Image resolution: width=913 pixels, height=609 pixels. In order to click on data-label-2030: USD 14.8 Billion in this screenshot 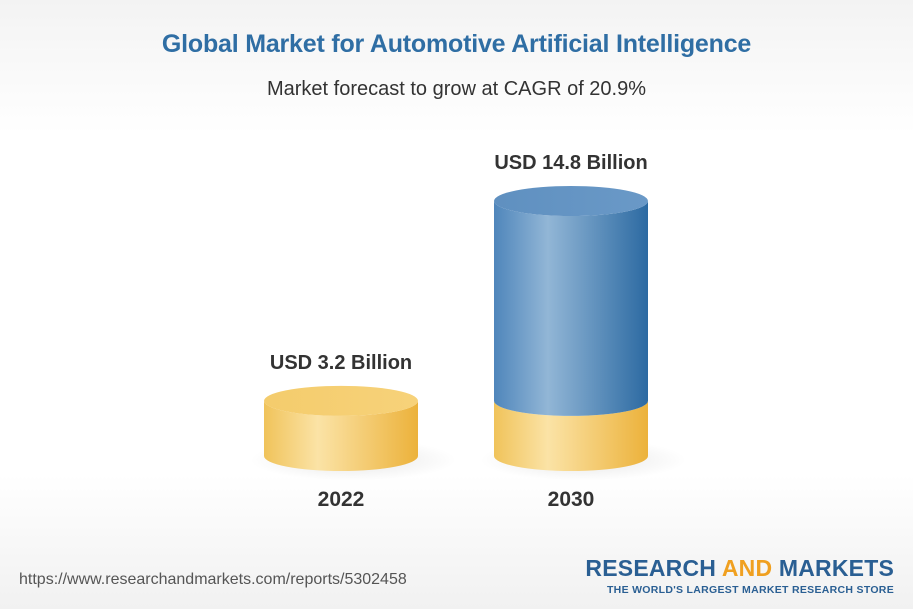, I will do `click(570, 163)`.